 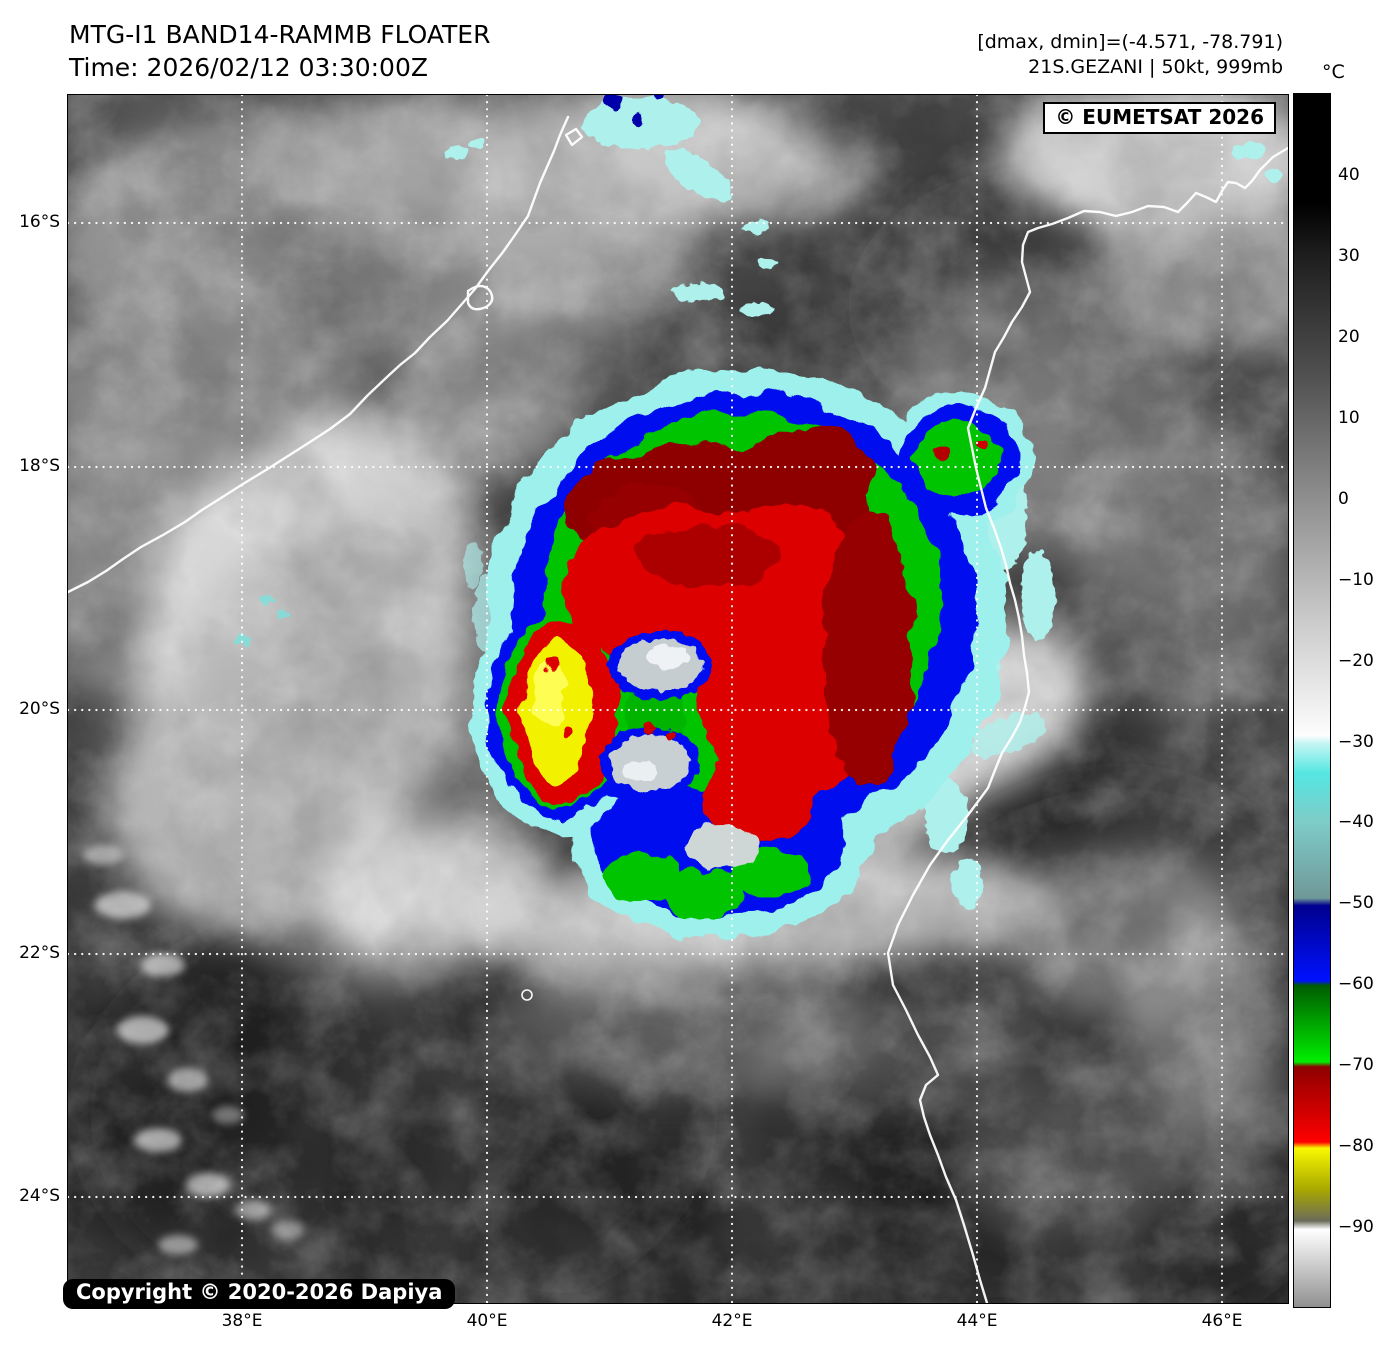 What do you see at coordinates (1159, 118) in the screenshot?
I see `eumetsat-credit-badge: © EUMETSAT 2026` at bounding box center [1159, 118].